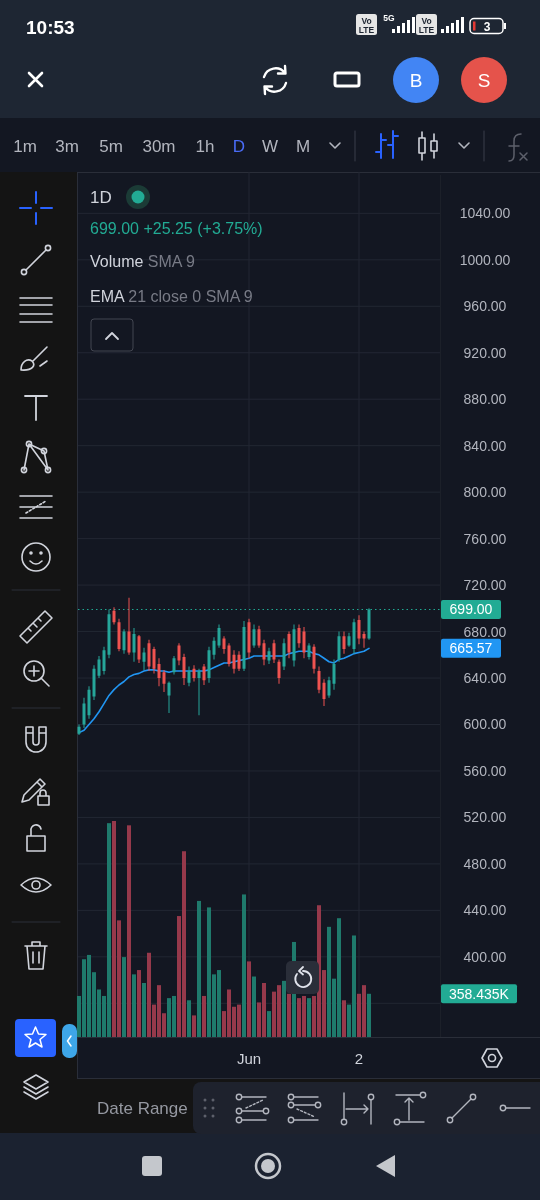  Describe the element at coordinates (205, 146) in the screenshot. I see `text: 1h` at that location.